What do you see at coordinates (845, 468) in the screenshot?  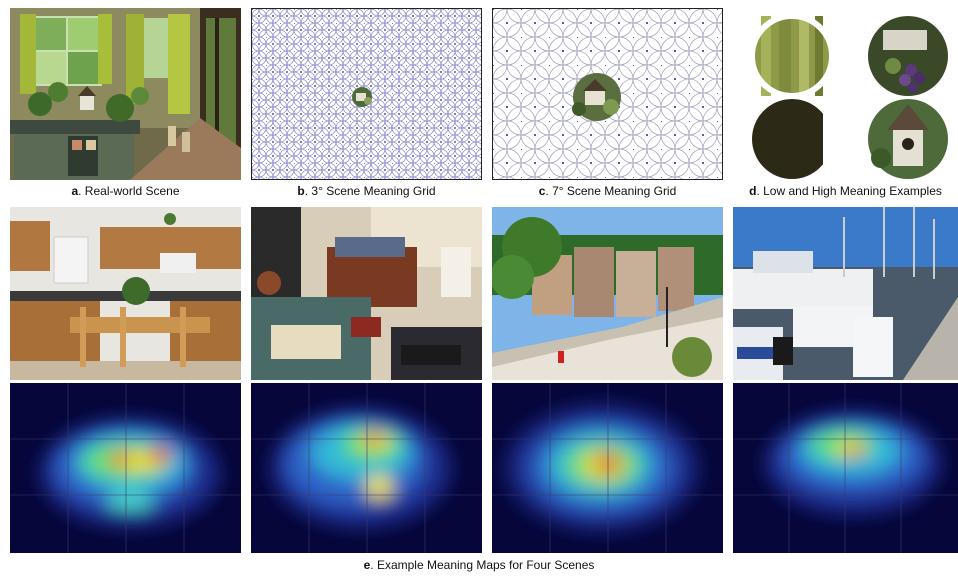 I see `marina-meaning-map` at bounding box center [845, 468].